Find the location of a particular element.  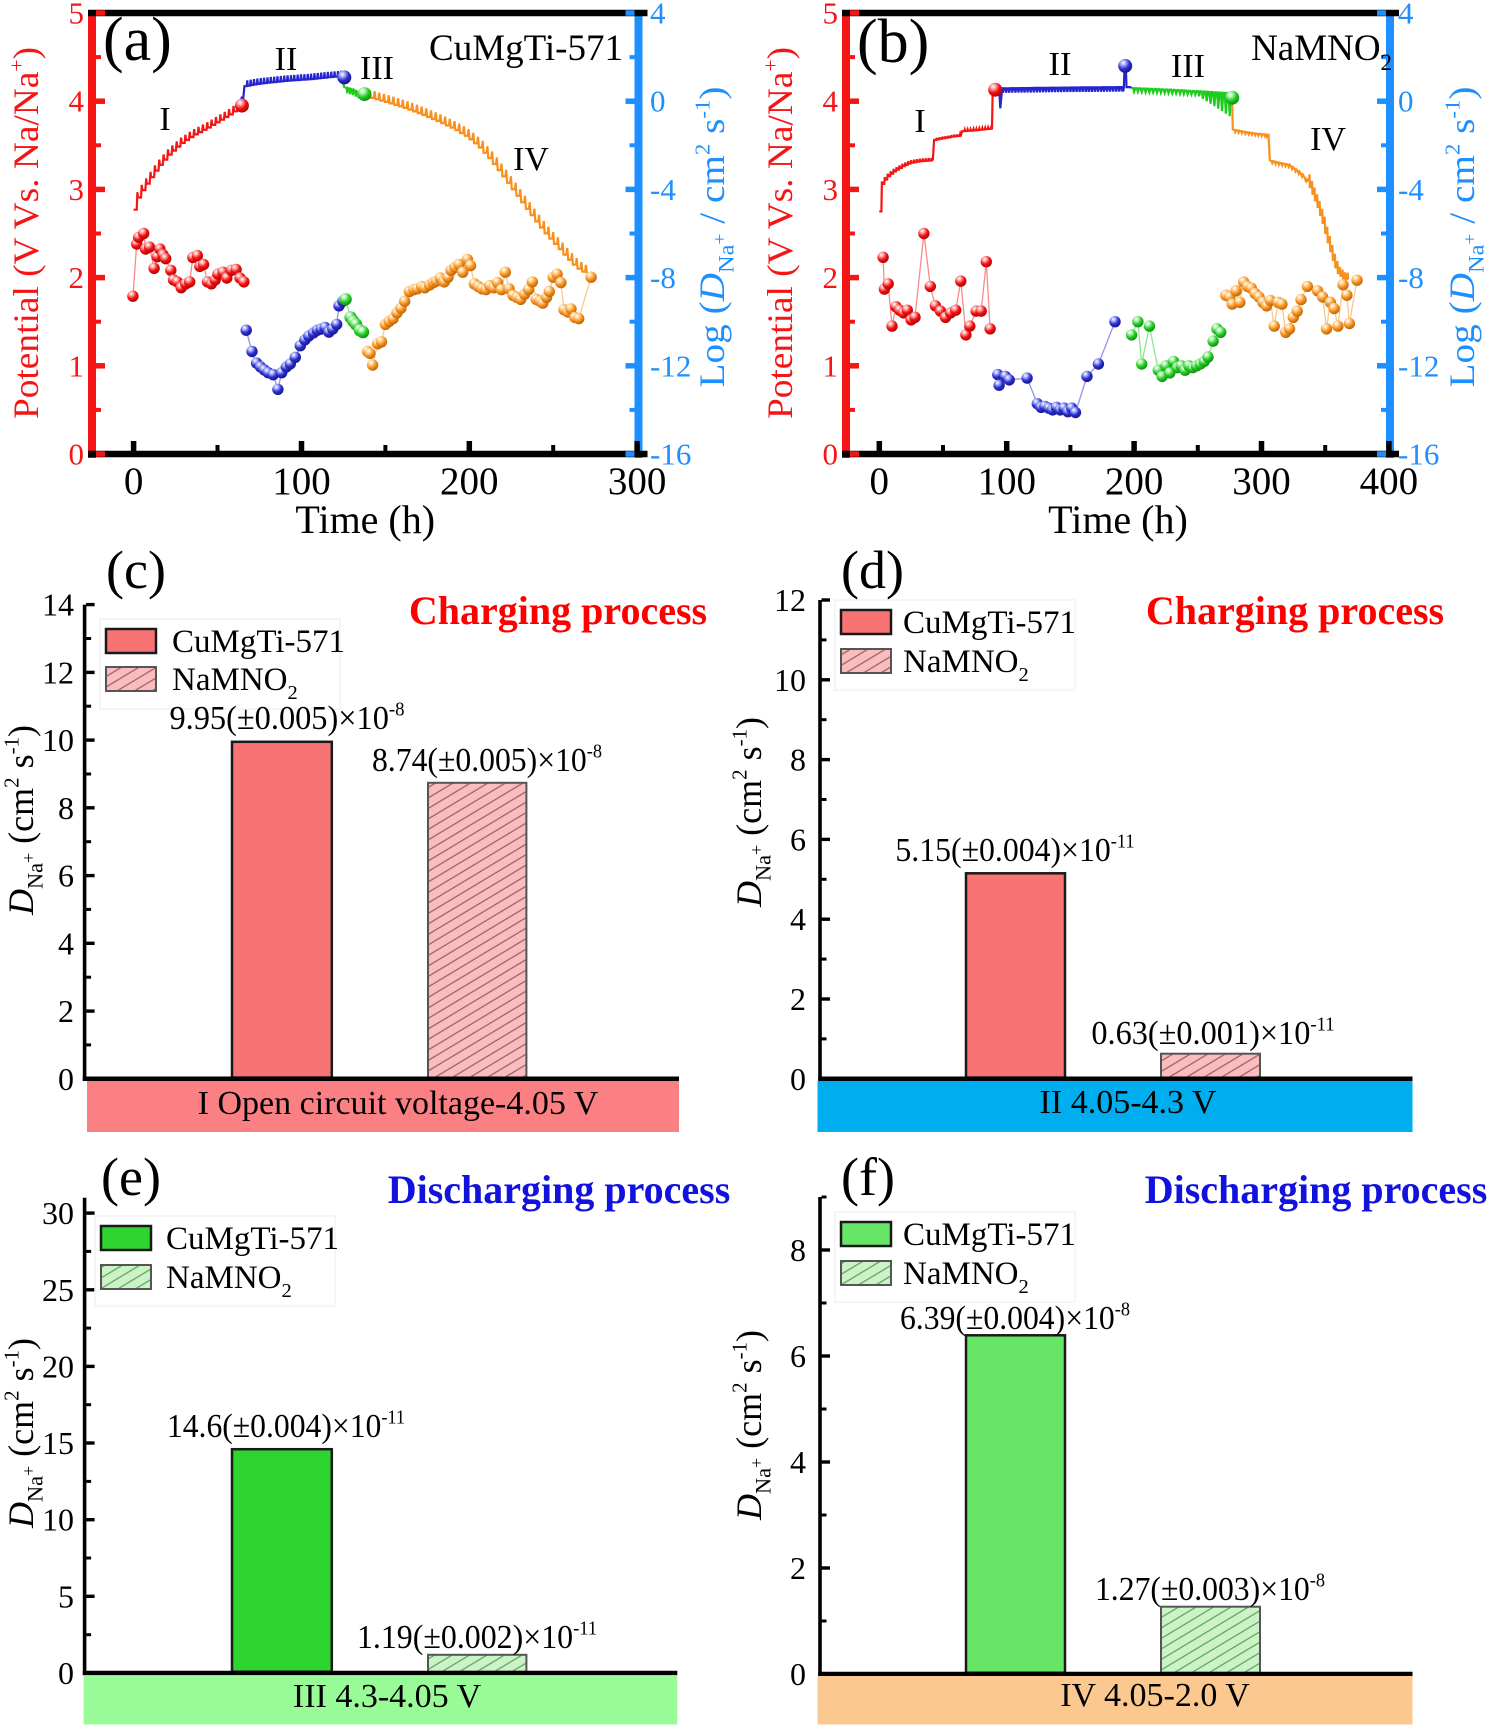

svg-text: III 4.3-4.05 V is located at coordinates (387, 1696).